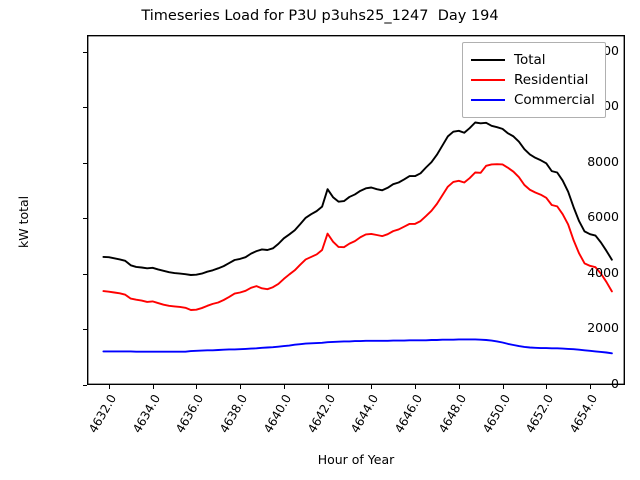 Image resolution: width=640 pixels, height=480 pixels. Describe the element at coordinates (357, 346) in the screenshot. I see `series-line-commercial` at that location.